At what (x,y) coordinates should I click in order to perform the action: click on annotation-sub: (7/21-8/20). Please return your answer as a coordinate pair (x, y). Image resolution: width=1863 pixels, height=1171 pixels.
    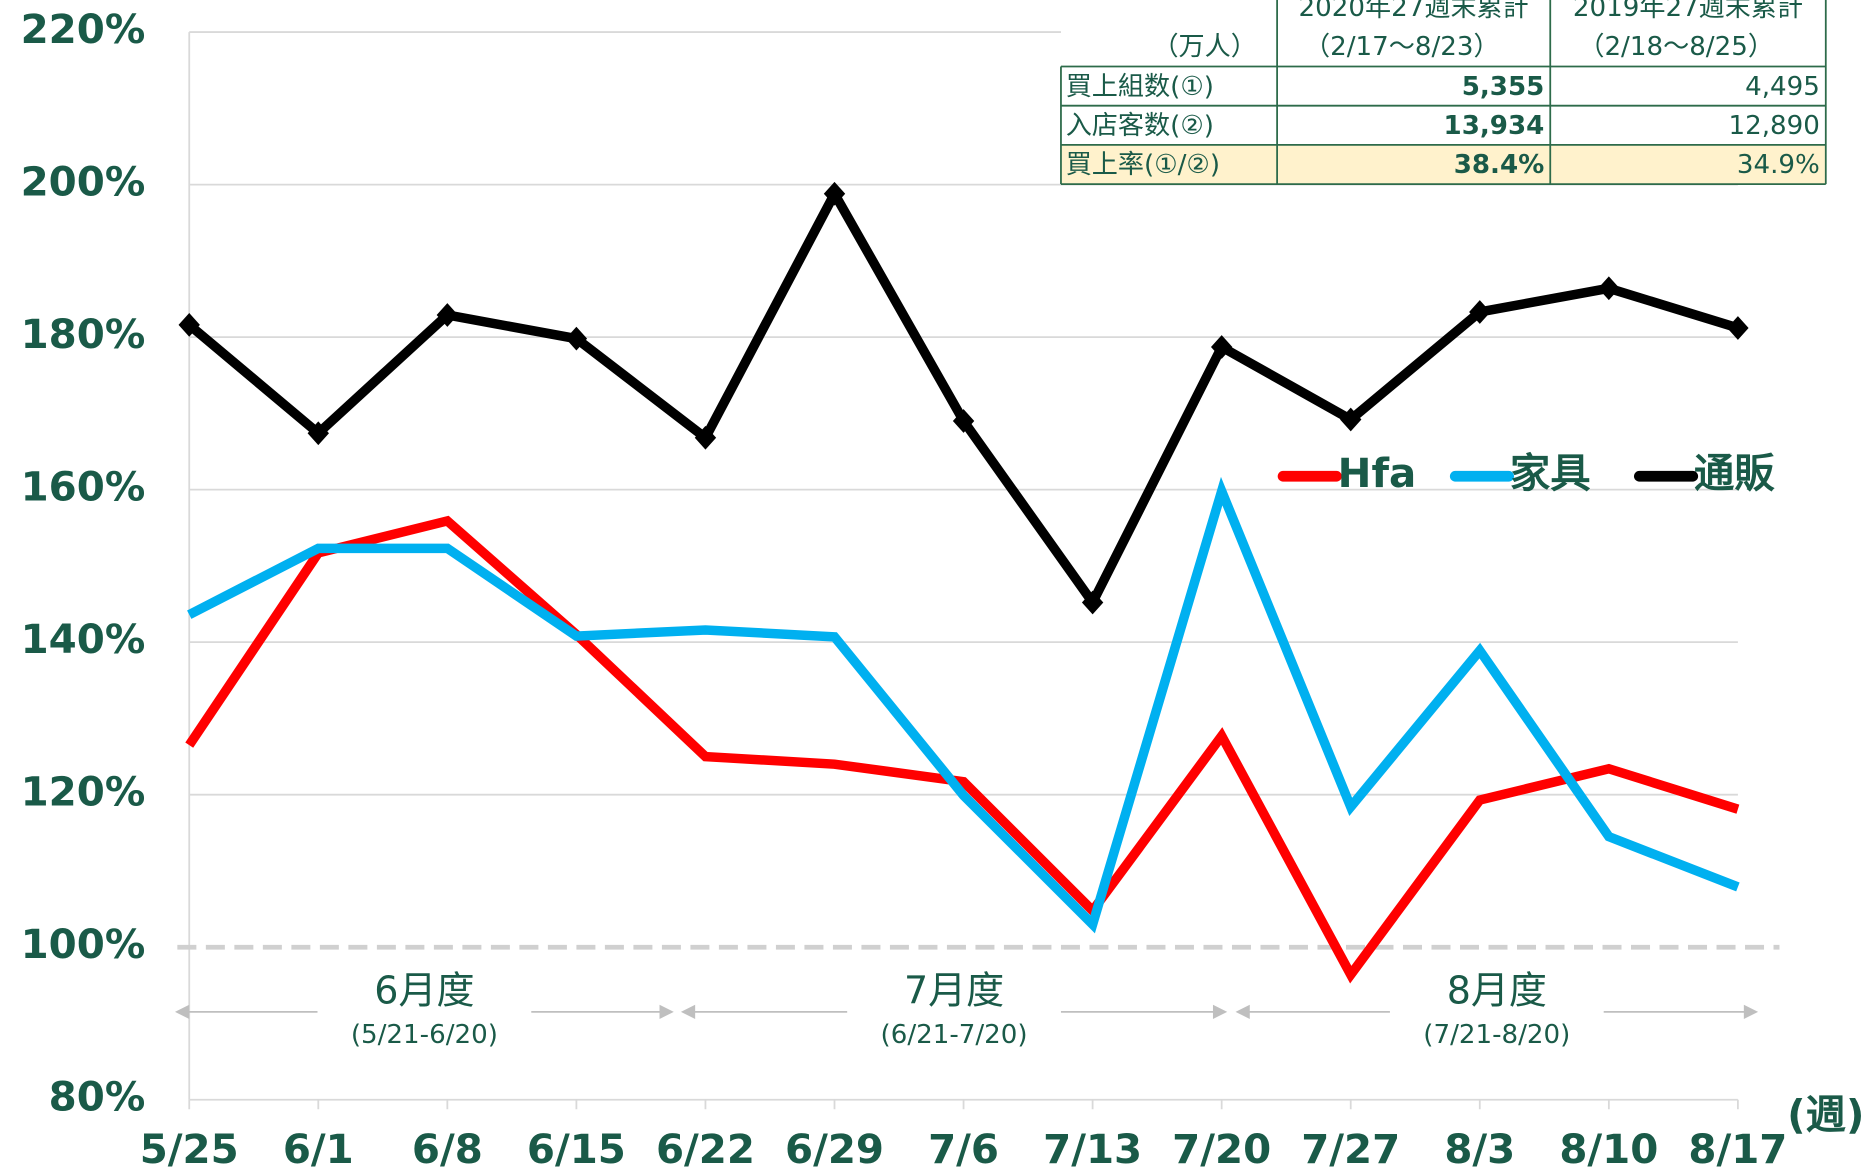
    Looking at the image, I should click on (1496, 1035).